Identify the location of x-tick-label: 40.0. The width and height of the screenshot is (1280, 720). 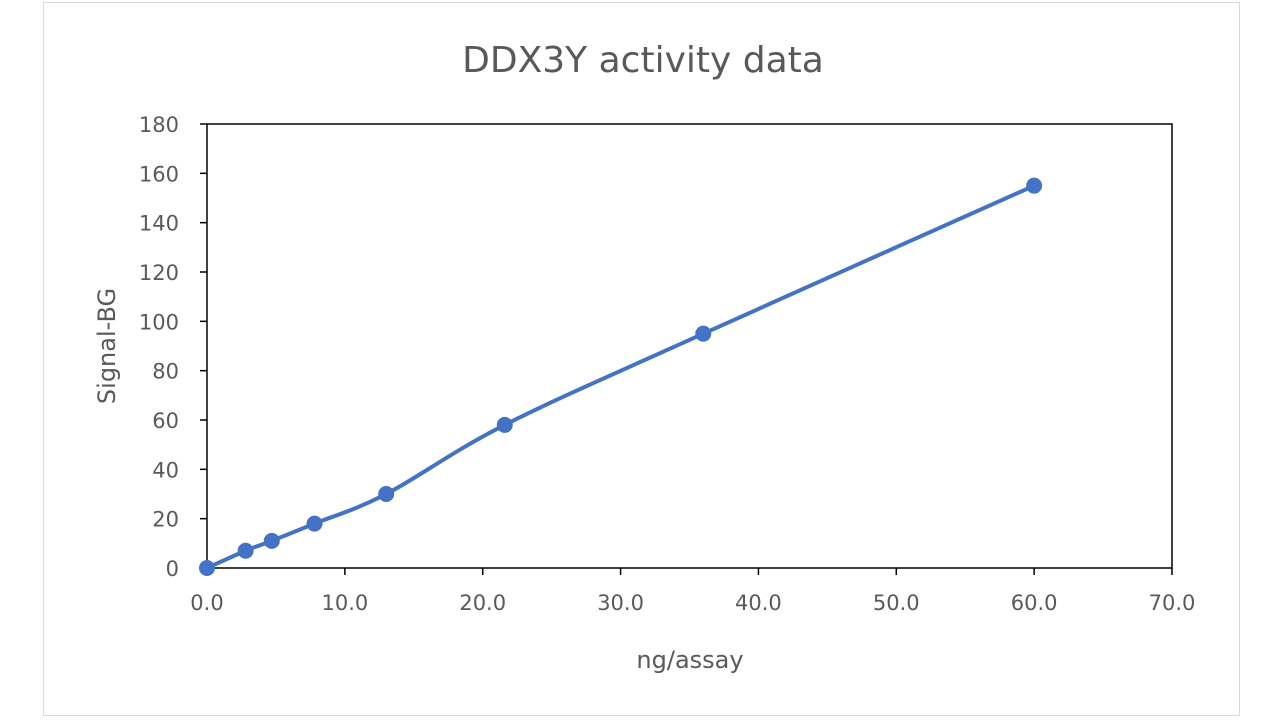
(758, 603).